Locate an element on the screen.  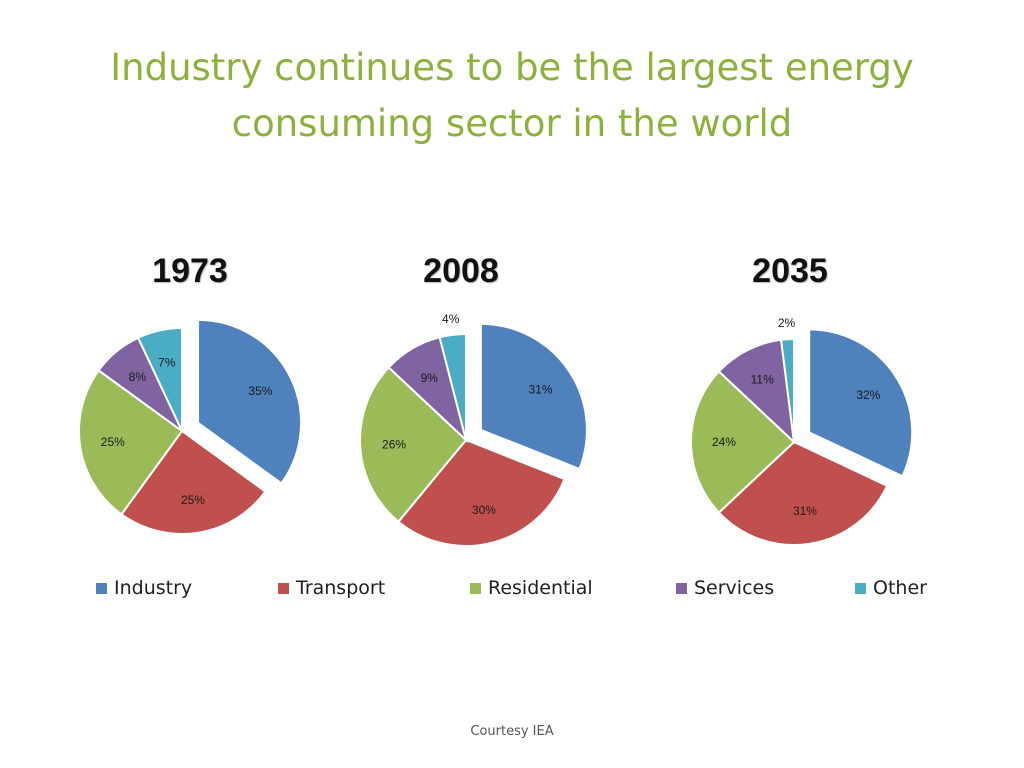
legend-label-industry: Industry is located at coordinates (153, 588).